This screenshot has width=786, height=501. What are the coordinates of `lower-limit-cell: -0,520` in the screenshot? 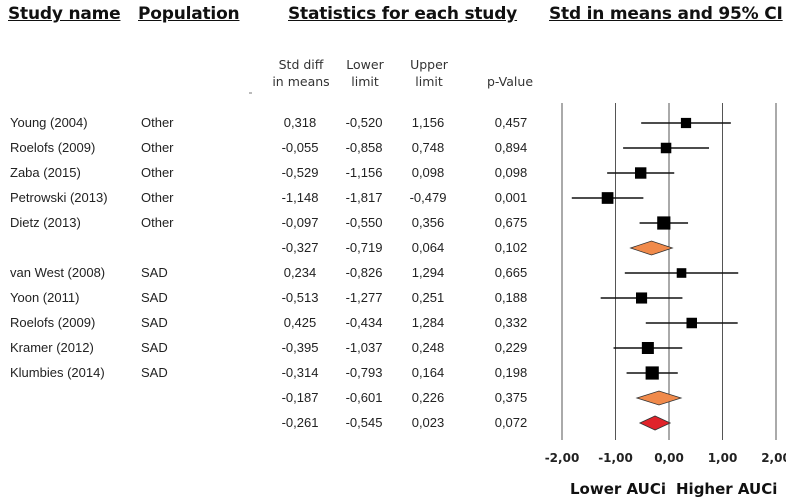 It's located at (364, 122).